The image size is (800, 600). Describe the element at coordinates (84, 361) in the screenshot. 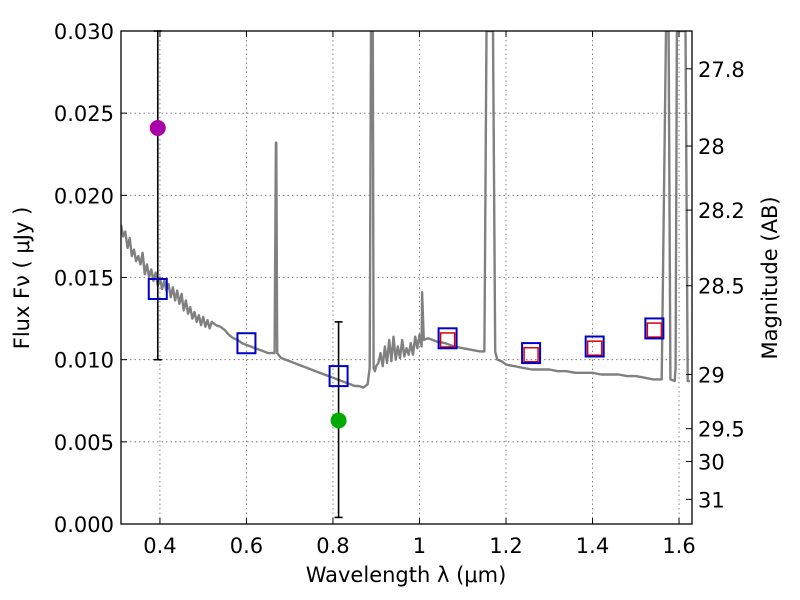

I see `y-tick-label: 0.010` at that location.